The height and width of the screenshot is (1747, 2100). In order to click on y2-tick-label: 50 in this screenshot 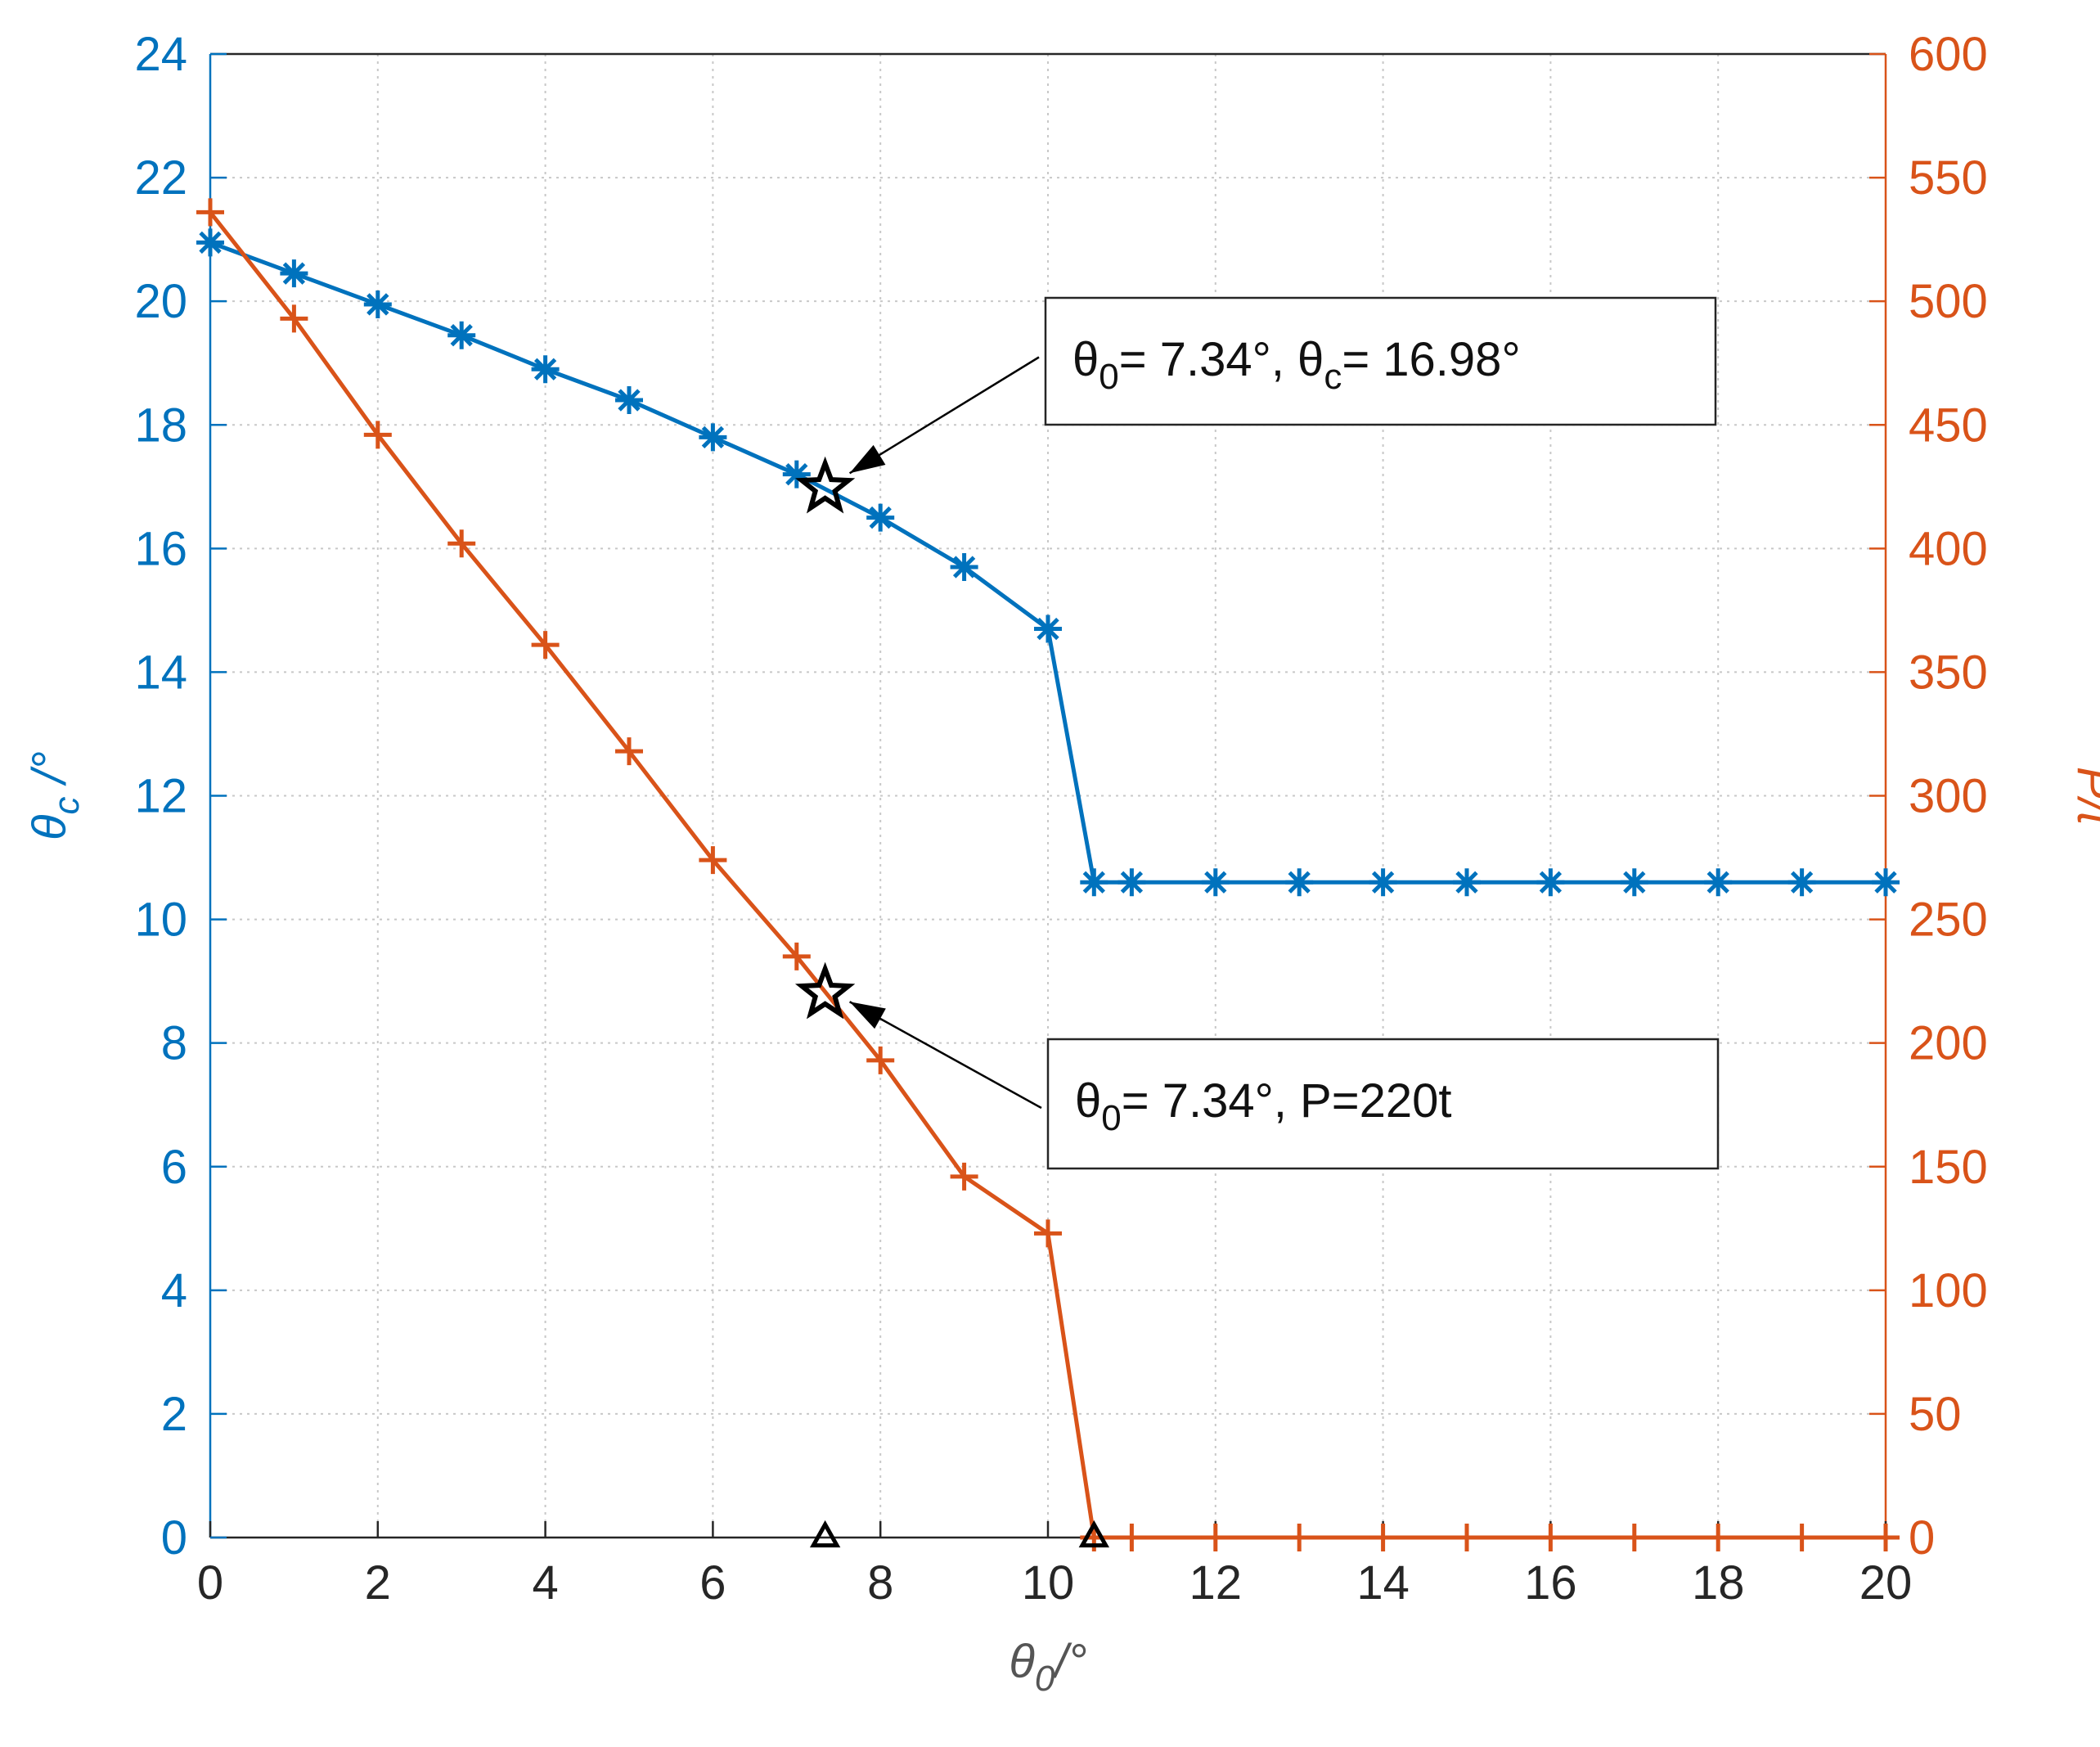, I will do `click(1935, 1414)`.